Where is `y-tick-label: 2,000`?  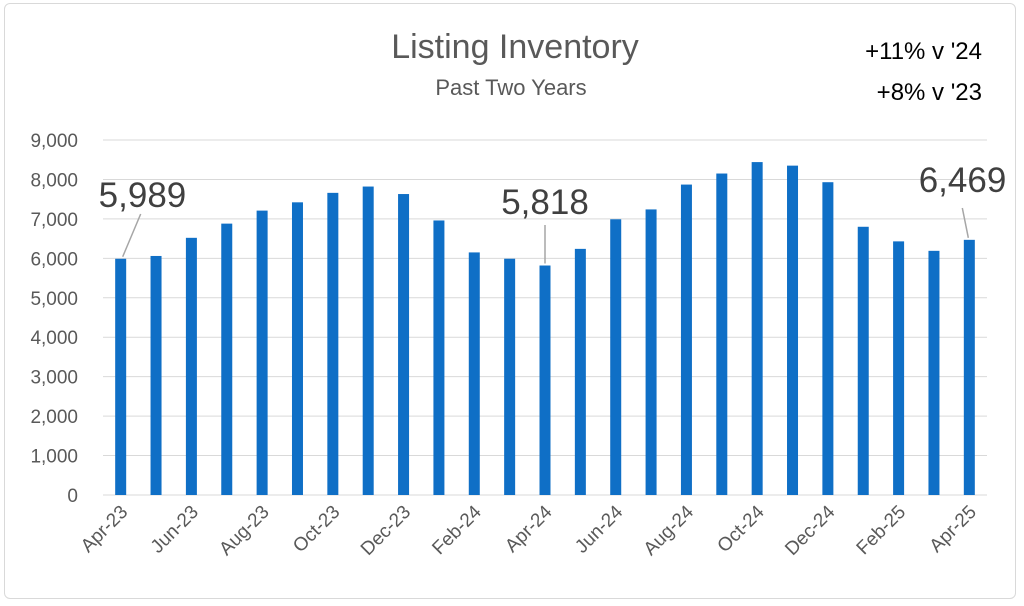 y-tick-label: 2,000 is located at coordinates (54, 417).